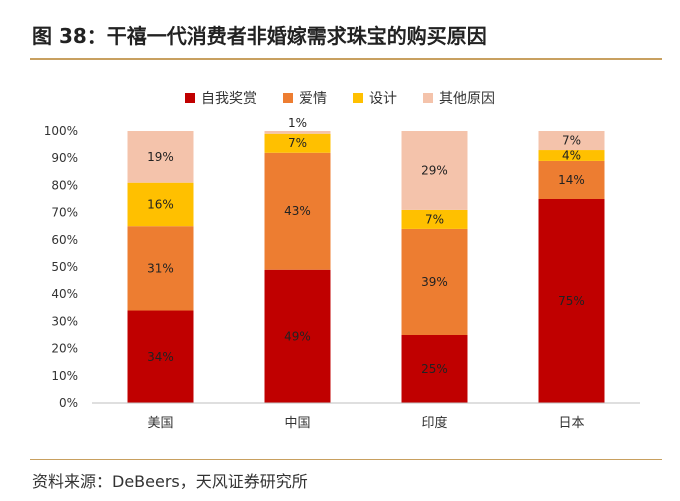 The height and width of the screenshot is (501, 680). I want to click on y-tick-label: 20%, so click(64, 349).